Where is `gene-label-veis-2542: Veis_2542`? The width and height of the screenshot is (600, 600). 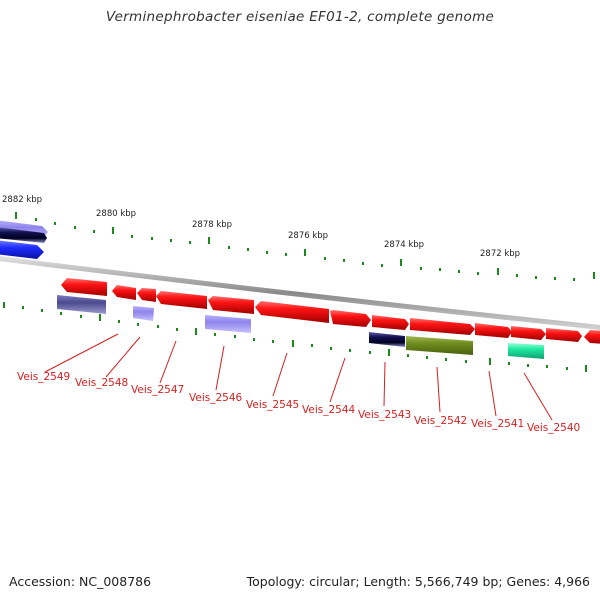 gene-label-veis-2542: Veis_2542 is located at coordinates (440, 421).